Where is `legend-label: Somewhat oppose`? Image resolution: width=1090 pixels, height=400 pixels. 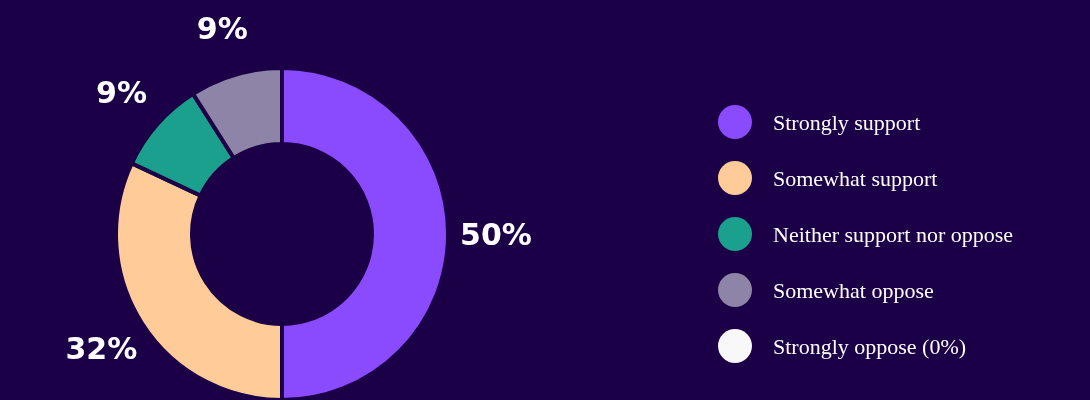
legend-label: Somewhat oppose is located at coordinates (853, 290).